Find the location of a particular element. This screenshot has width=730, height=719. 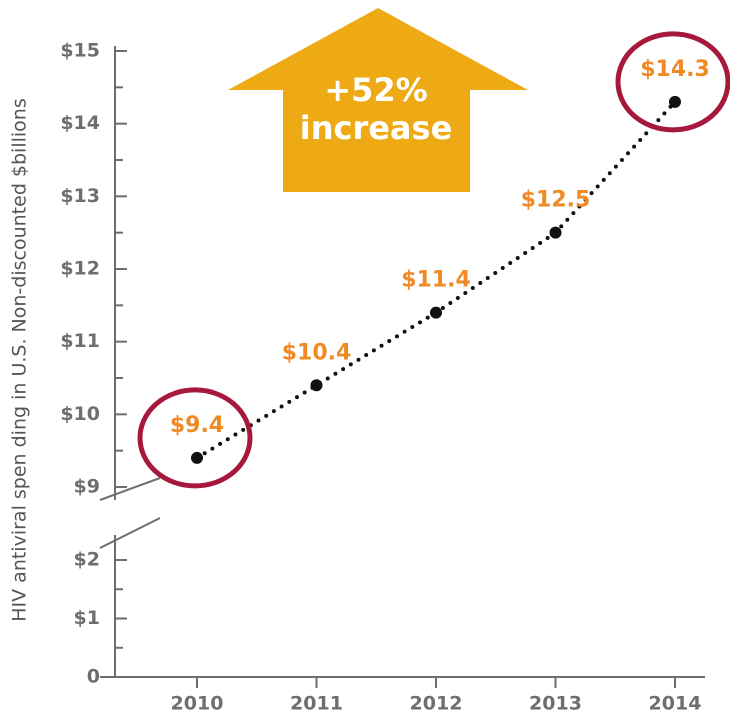

y-tick-label: $15 is located at coordinates (80, 51).